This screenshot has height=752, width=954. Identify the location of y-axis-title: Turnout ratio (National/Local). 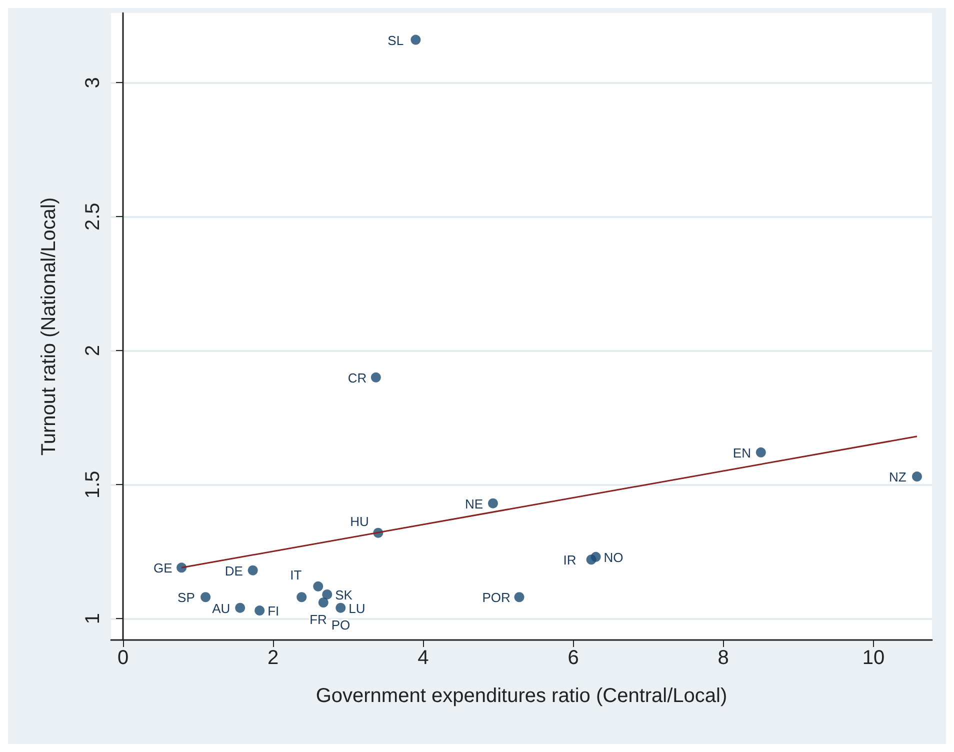
(49, 326).